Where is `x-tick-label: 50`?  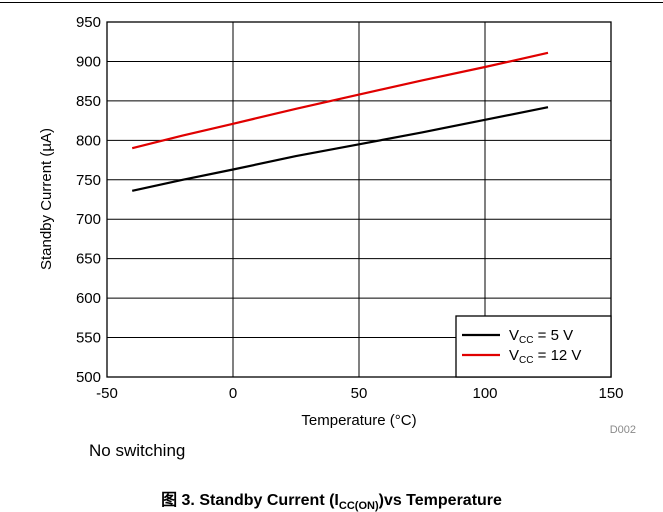 x-tick-label: 50 is located at coordinates (359, 393).